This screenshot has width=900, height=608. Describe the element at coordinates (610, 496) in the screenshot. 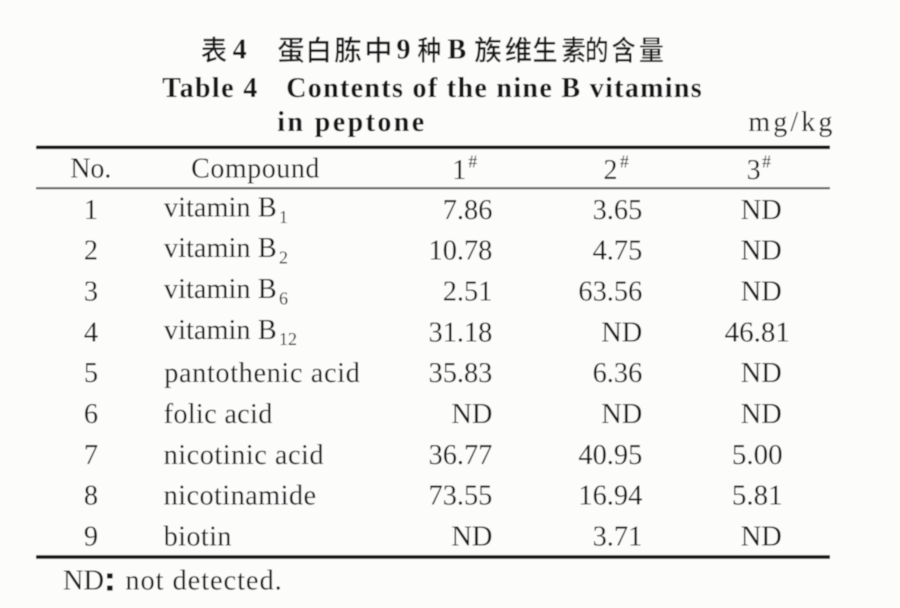

I see `svg-text: 16.94` at that location.